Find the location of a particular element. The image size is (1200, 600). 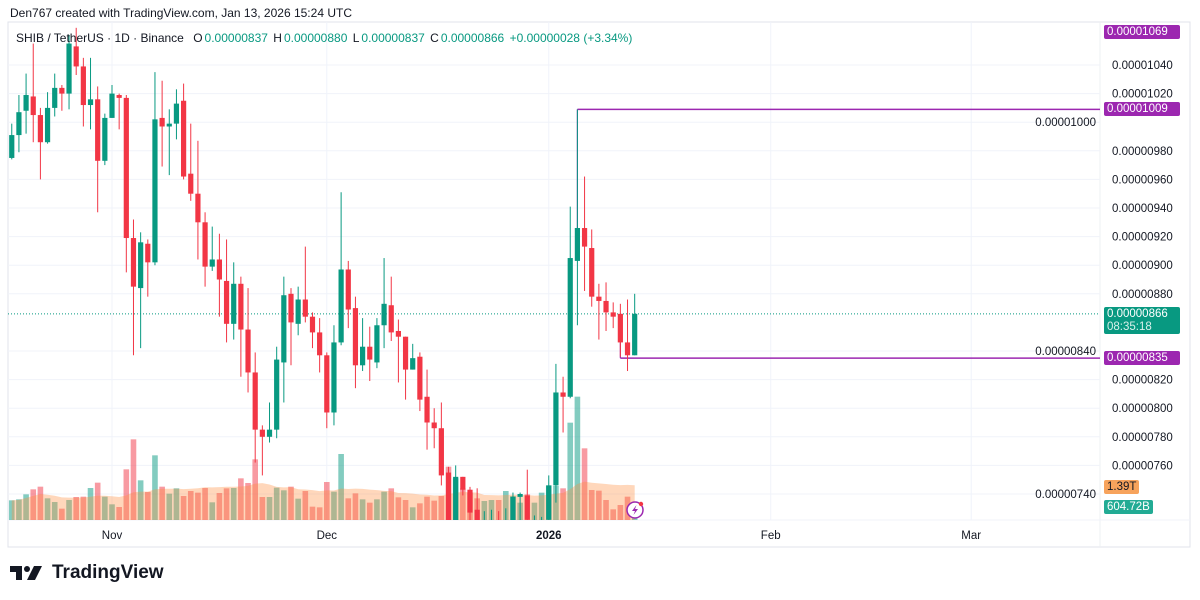

price-tick-label: 0.00000840 is located at coordinates (1065, 352).